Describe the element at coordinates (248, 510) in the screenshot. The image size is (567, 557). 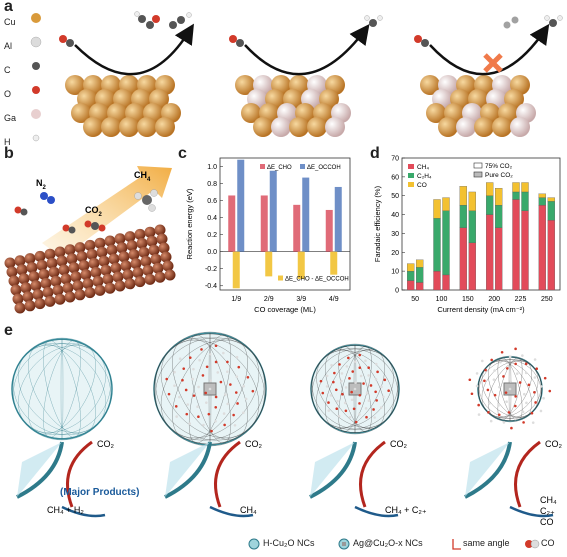
I see `product-label: CH₄` at that location.